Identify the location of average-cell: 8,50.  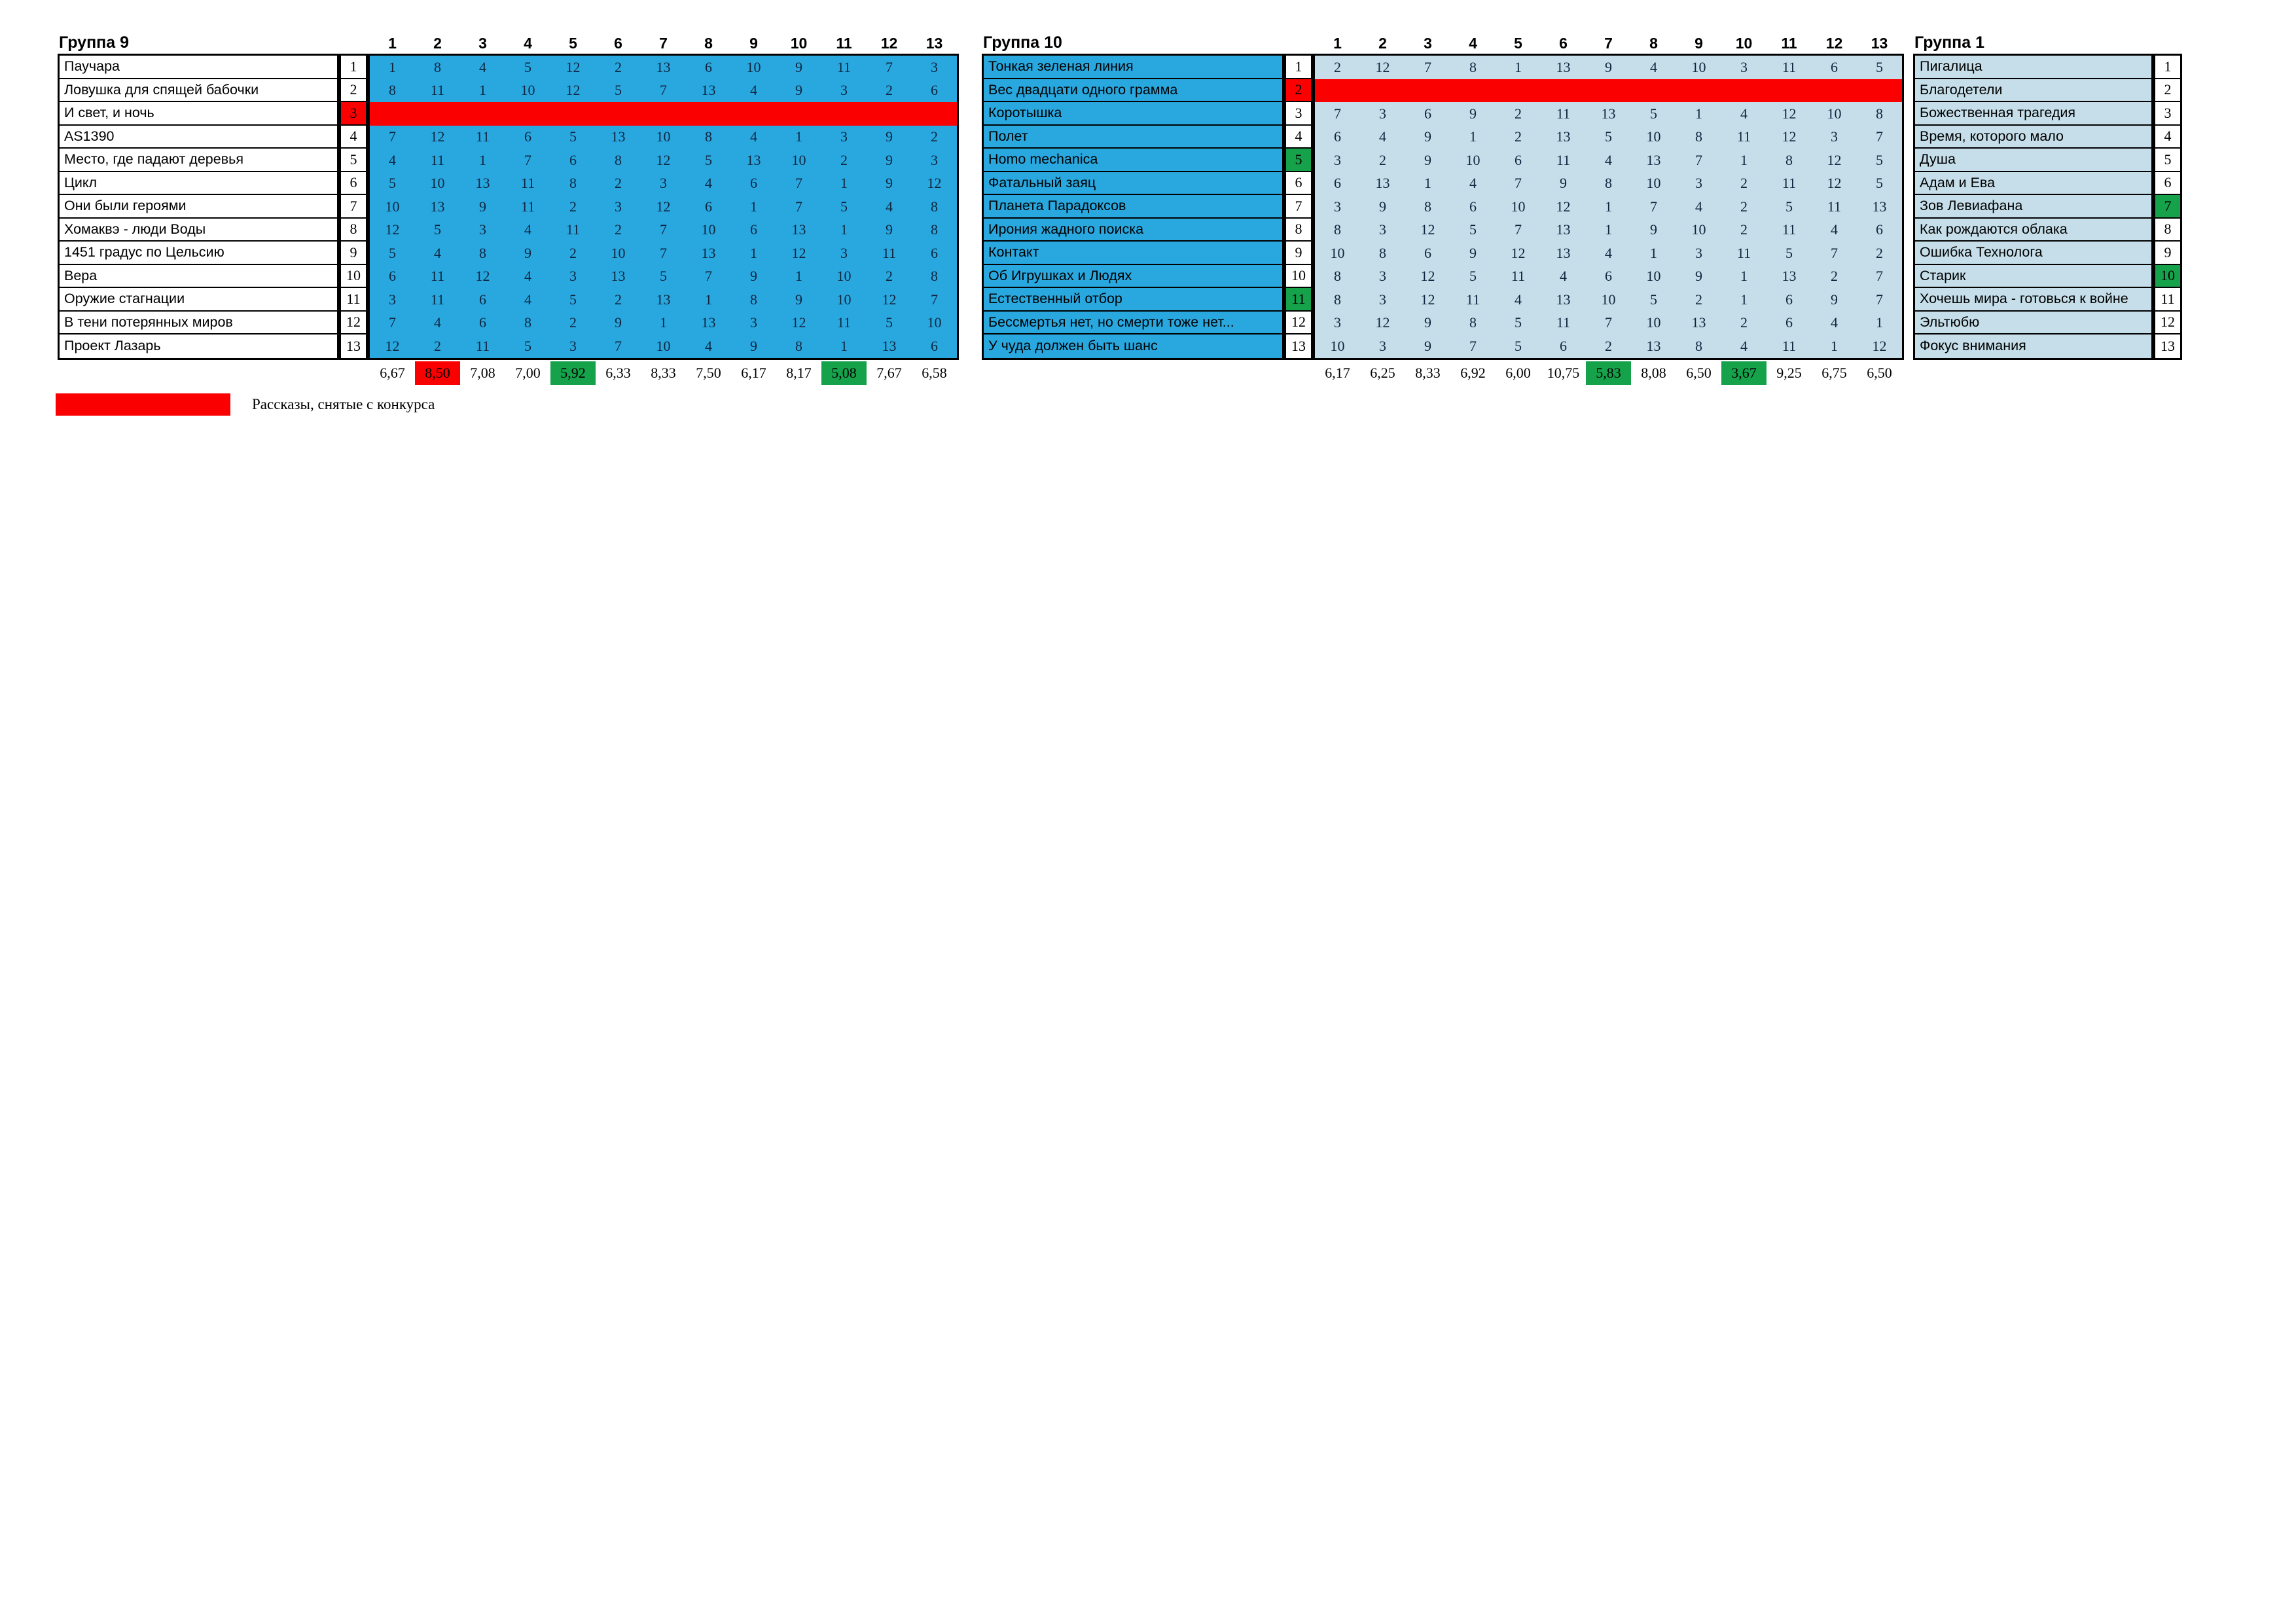
(438, 373).